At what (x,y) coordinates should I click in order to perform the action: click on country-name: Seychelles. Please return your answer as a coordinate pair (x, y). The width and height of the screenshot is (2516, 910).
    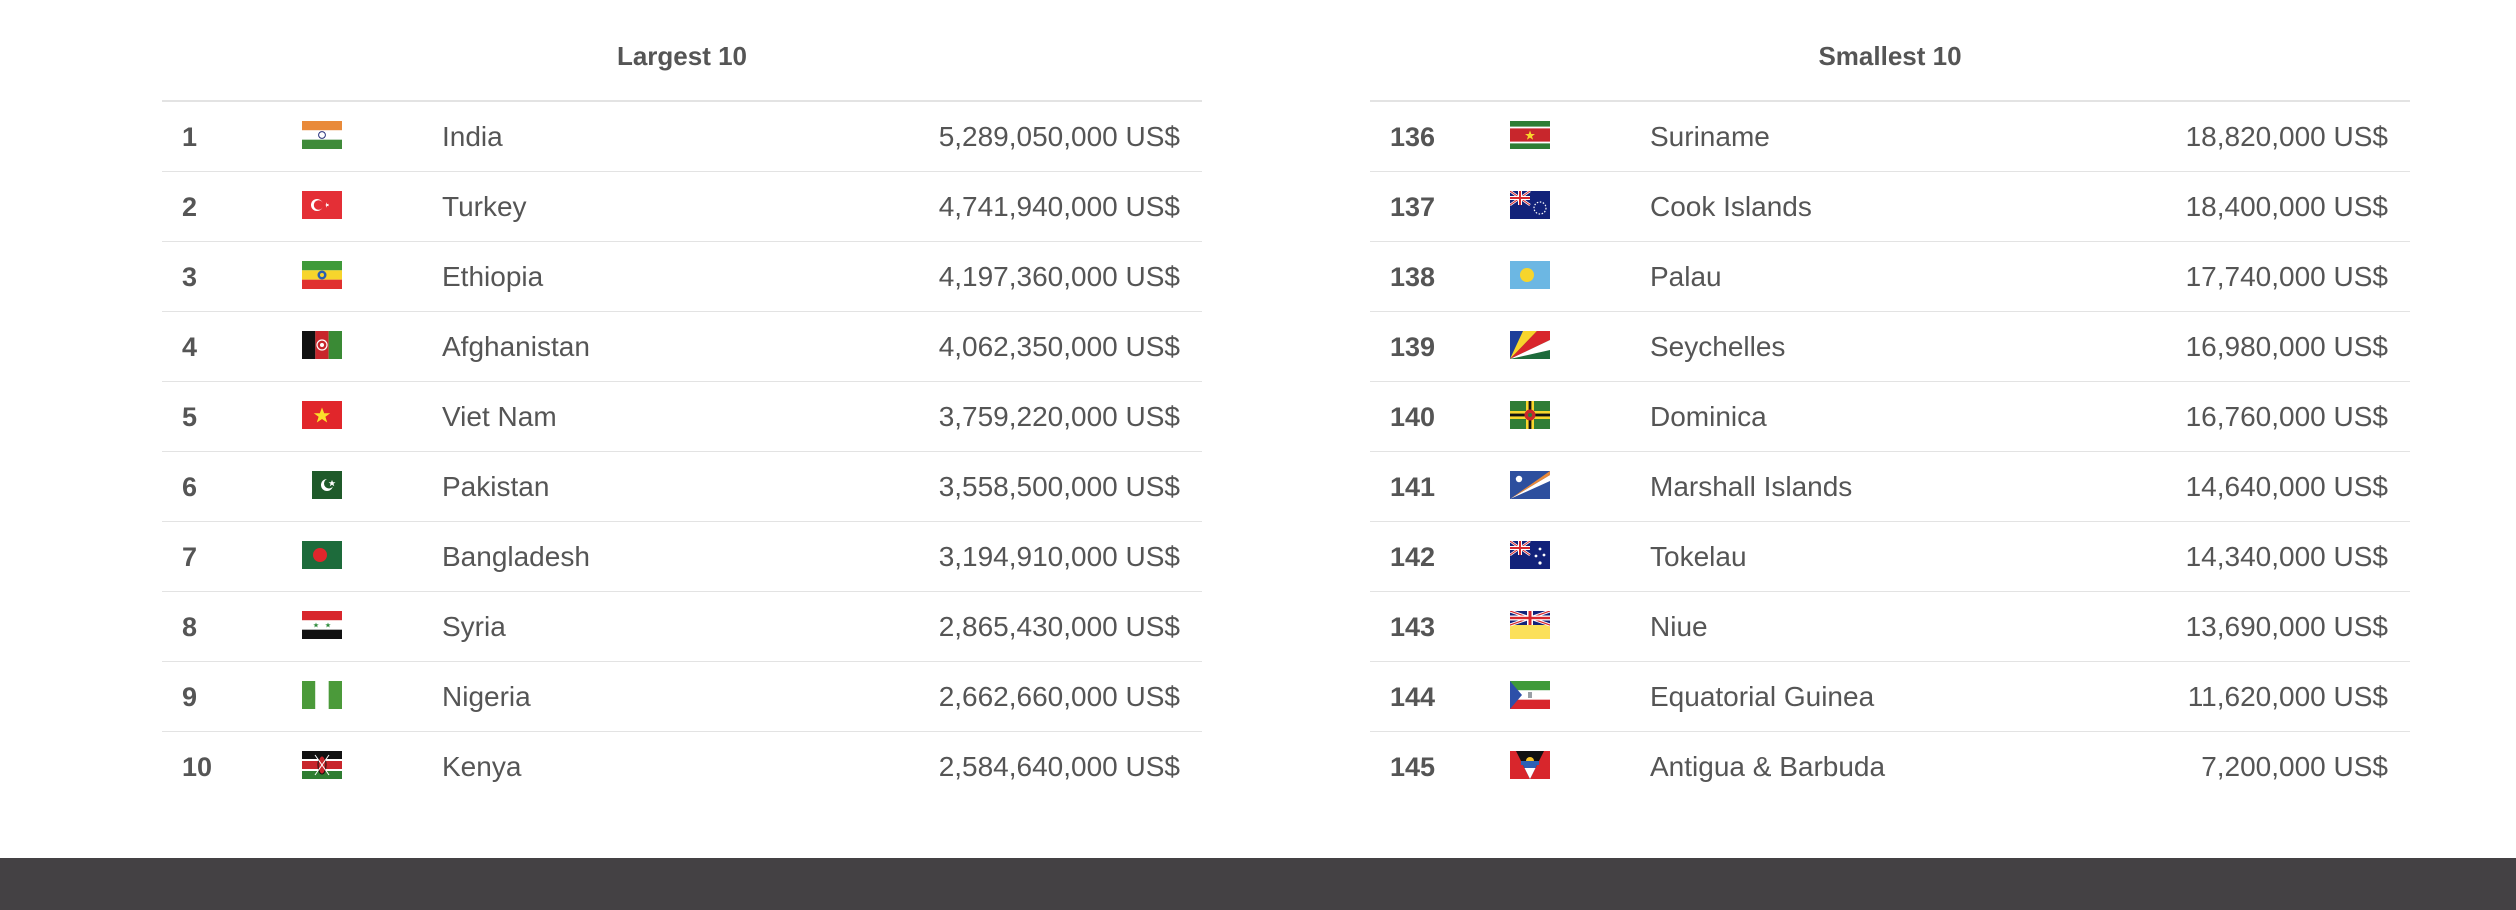
    Looking at the image, I should click on (1718, 346).